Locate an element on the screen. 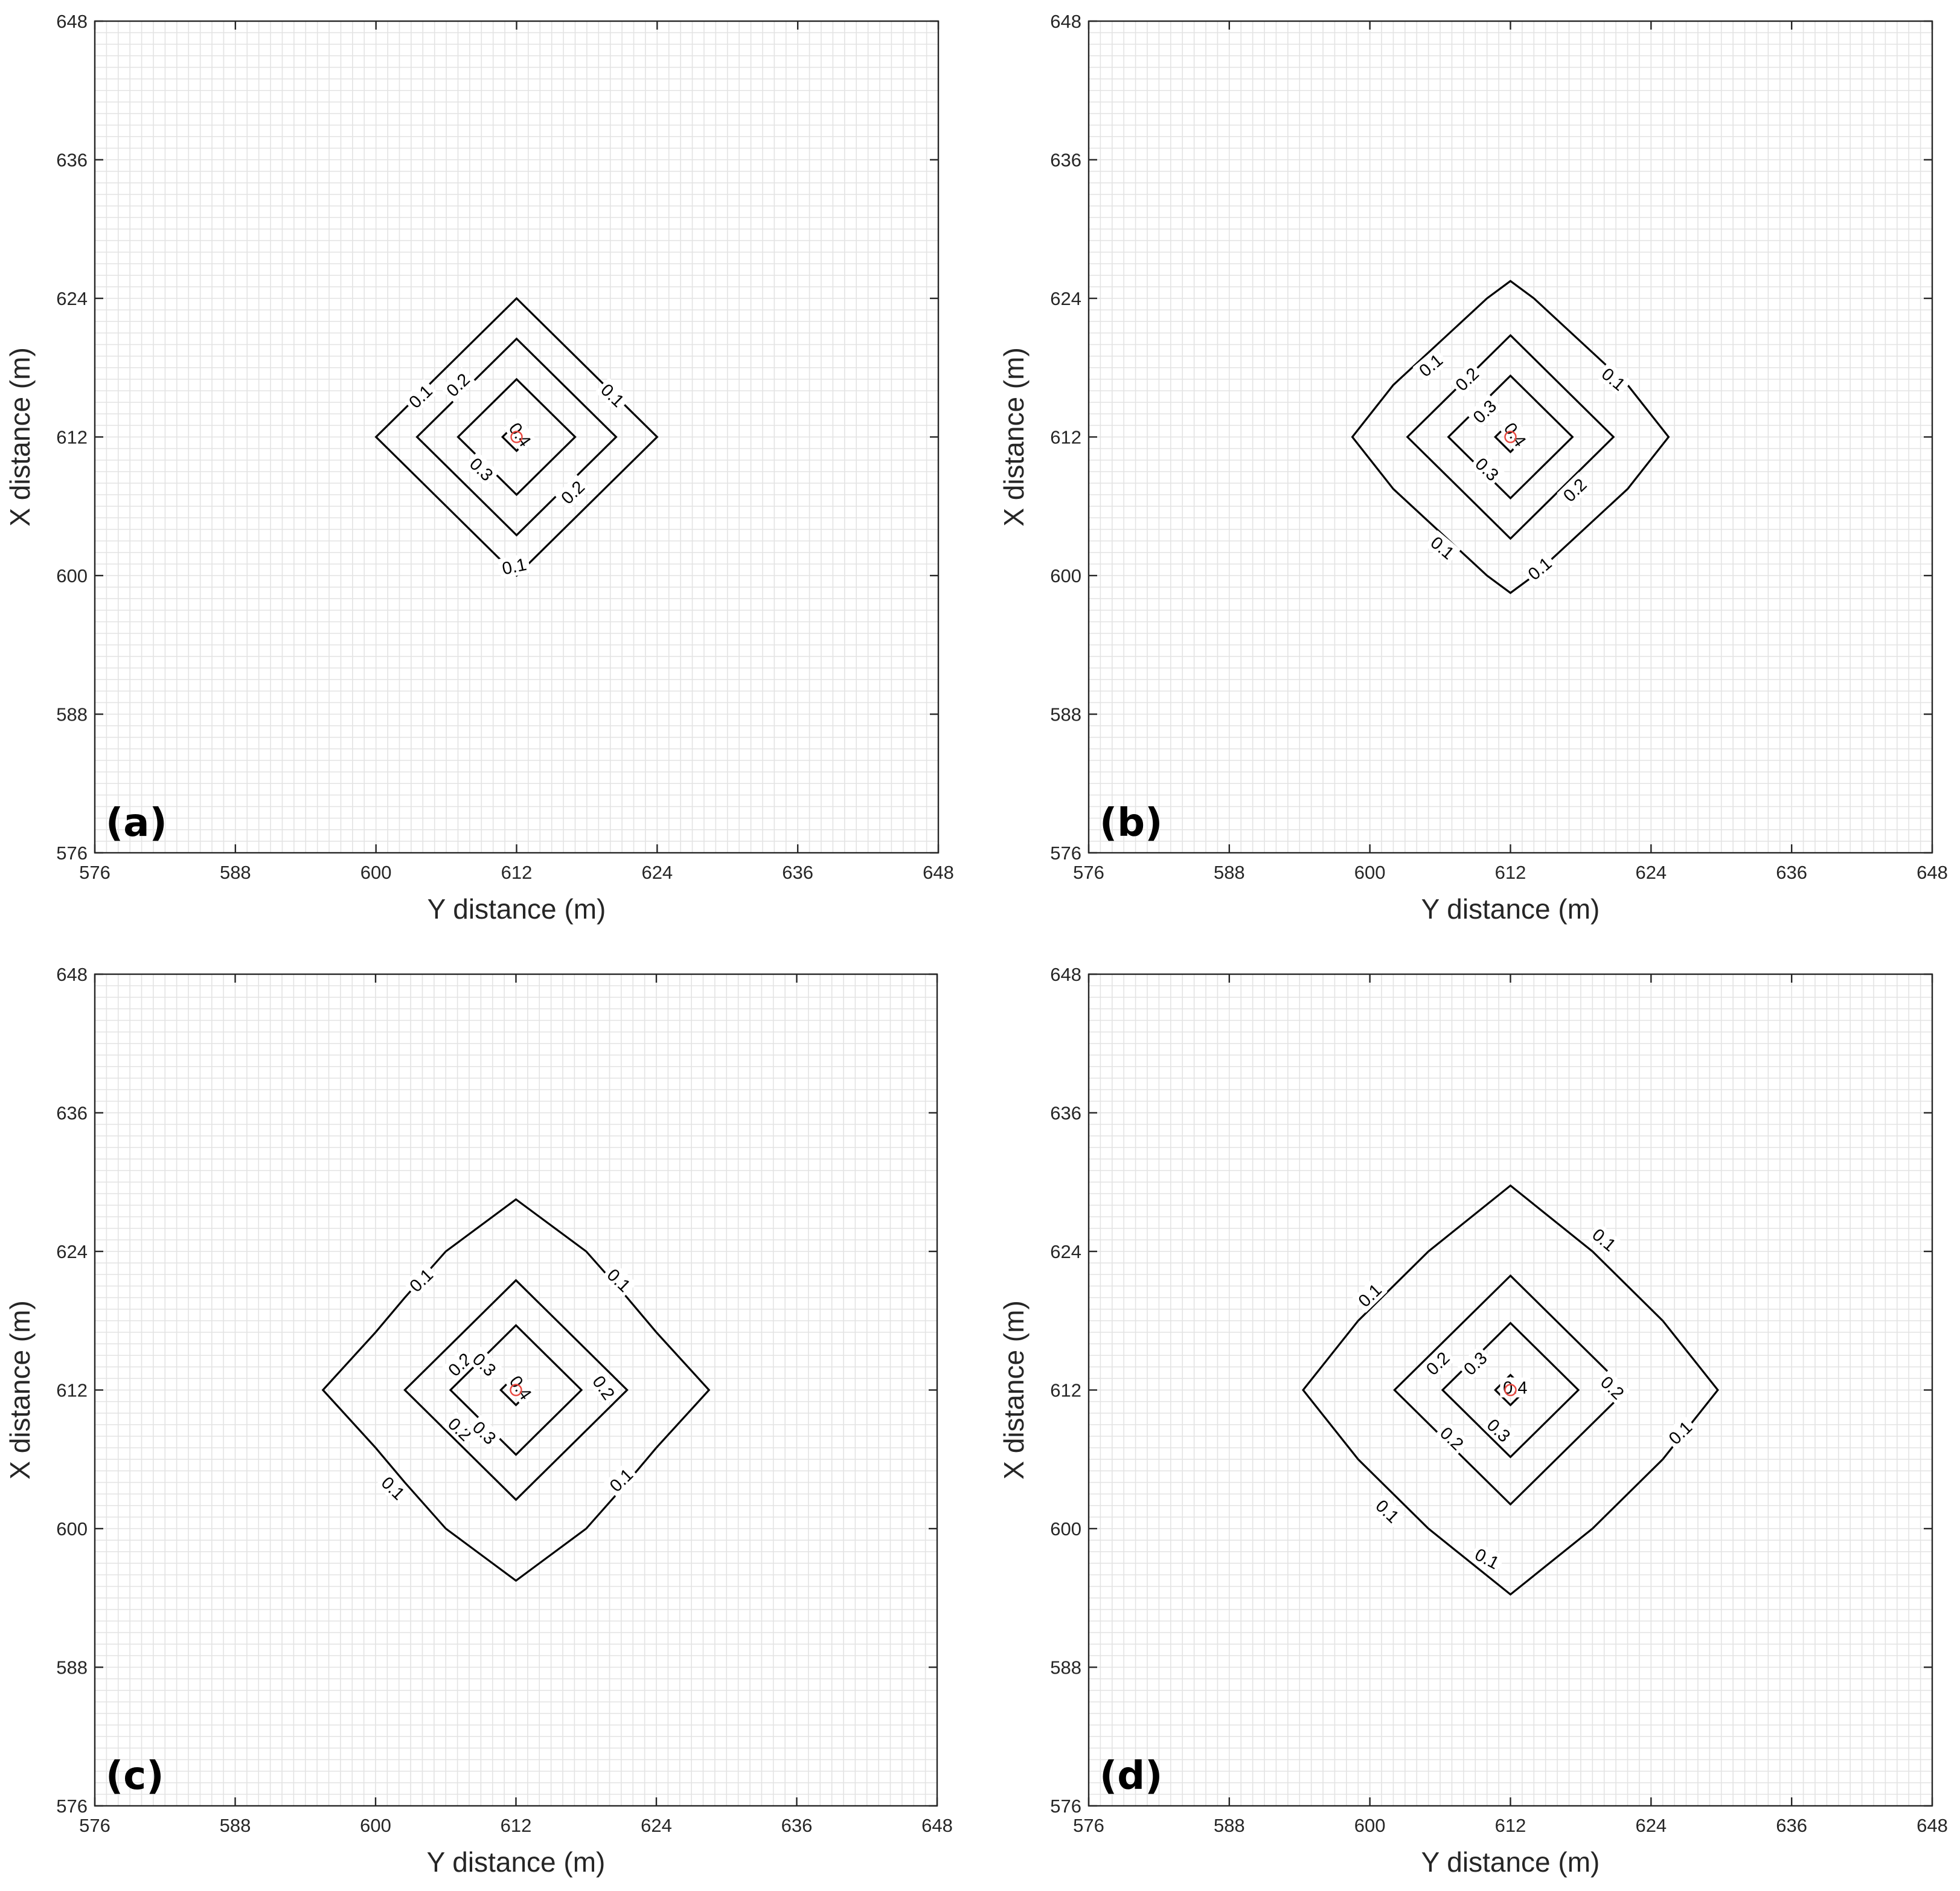 Image resolution: width=1960 pixels, height=1891 pixels. contour-labels: 0.1 0.10.1 0.10.20.20.20.30.30.4 is located at coordinates (507, 1384).